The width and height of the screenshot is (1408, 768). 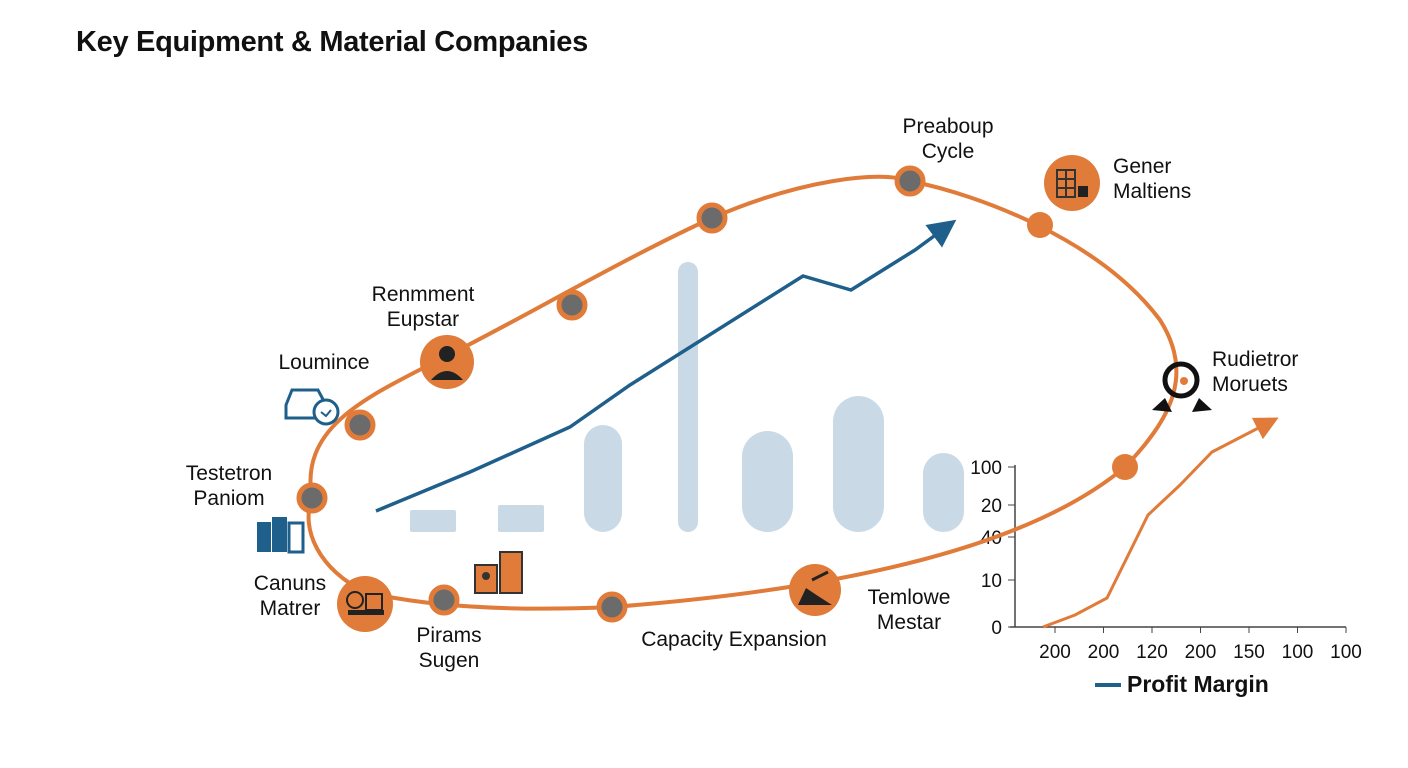 I want to click on label-canuns: Canuns Matrer, so click(x=290, y=596).